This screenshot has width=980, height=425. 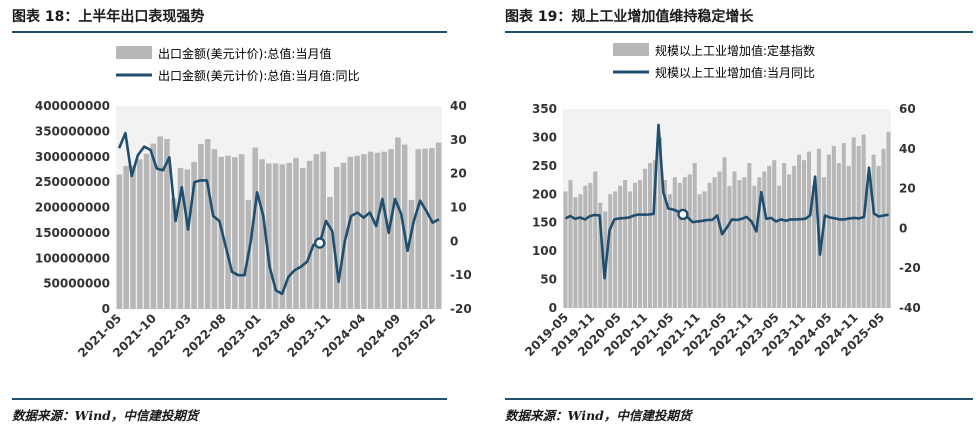 I want to click on y-left-tick-label: 350, so click(x=544, y=109).